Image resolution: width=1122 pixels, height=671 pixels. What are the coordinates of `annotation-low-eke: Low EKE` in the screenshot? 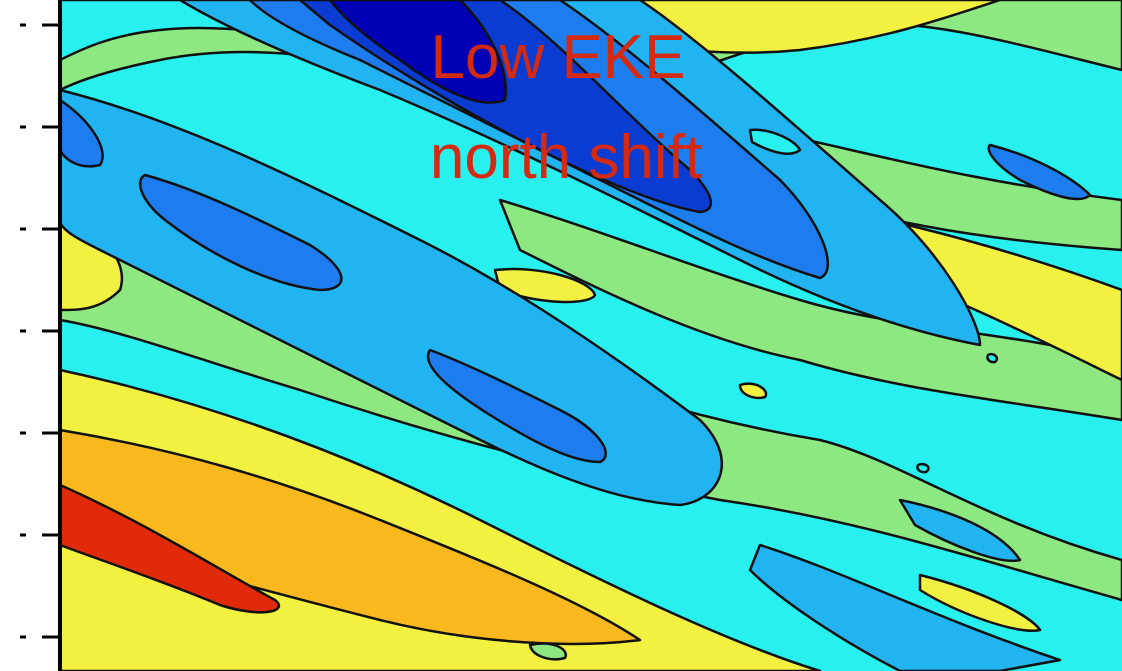 It's located at (557, 57).